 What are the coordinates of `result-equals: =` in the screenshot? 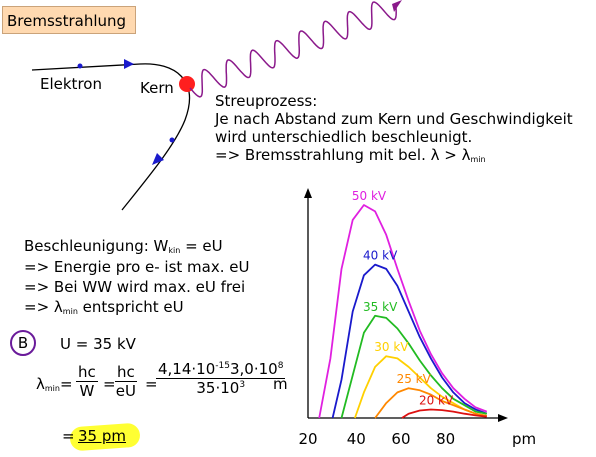 It's located at (68, 436).